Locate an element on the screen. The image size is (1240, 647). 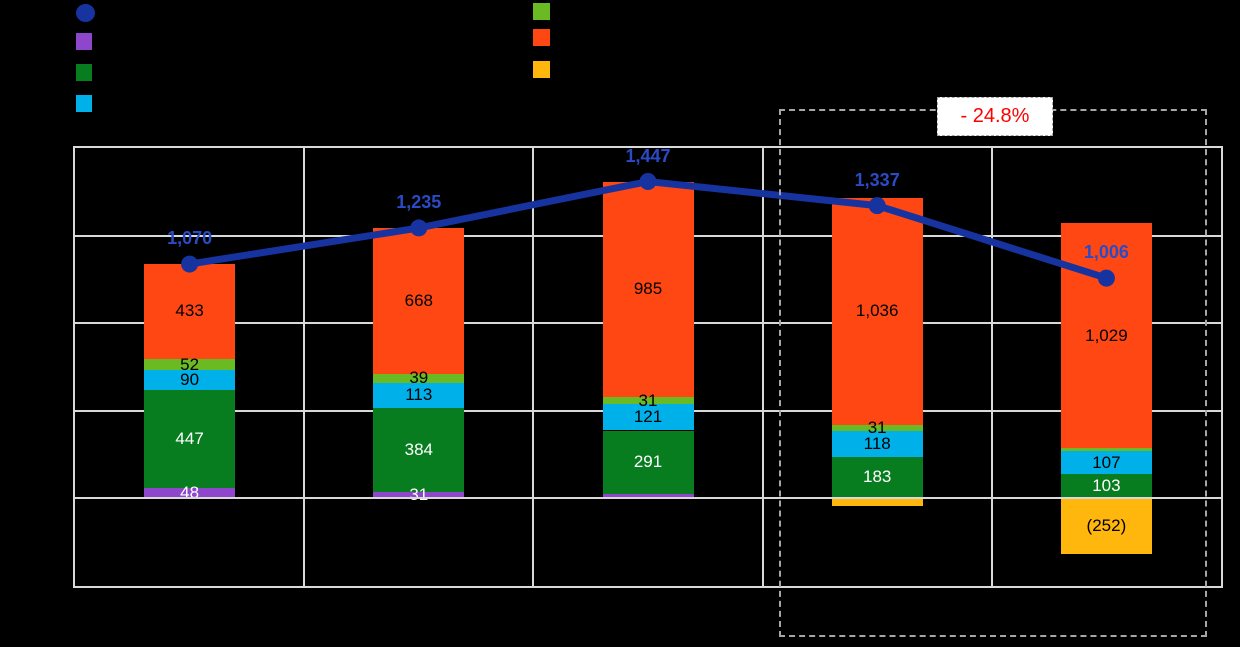
legend-marker-amber-series-icon is located at coordinates (541, 69).